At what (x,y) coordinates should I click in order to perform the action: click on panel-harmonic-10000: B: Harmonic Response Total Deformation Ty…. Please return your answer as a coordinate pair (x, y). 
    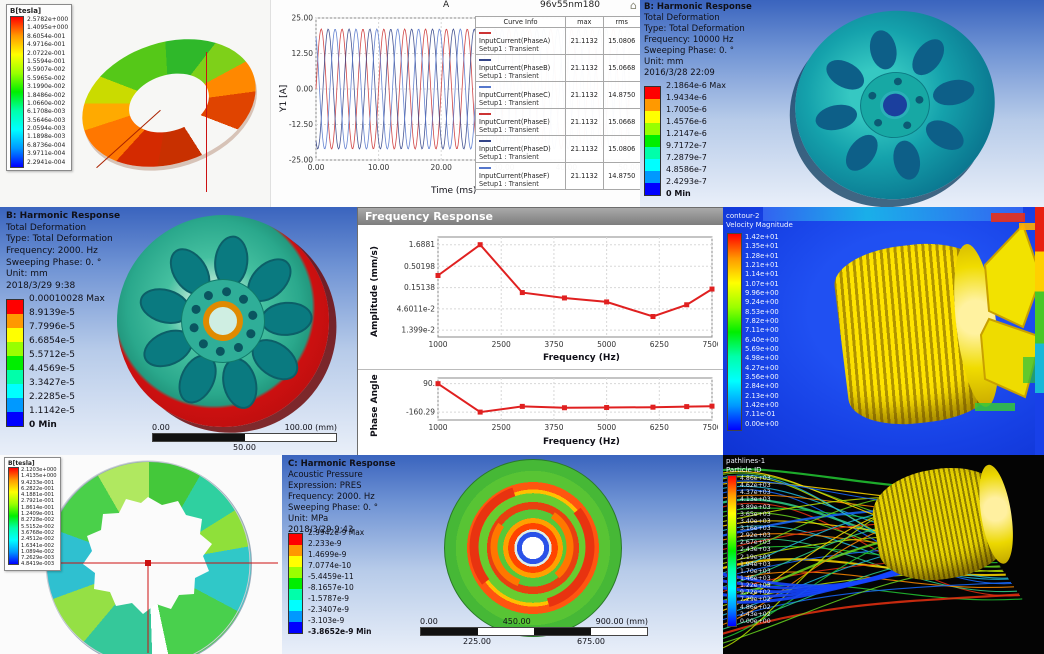
    Looking at the image, I should click on (842, 103).